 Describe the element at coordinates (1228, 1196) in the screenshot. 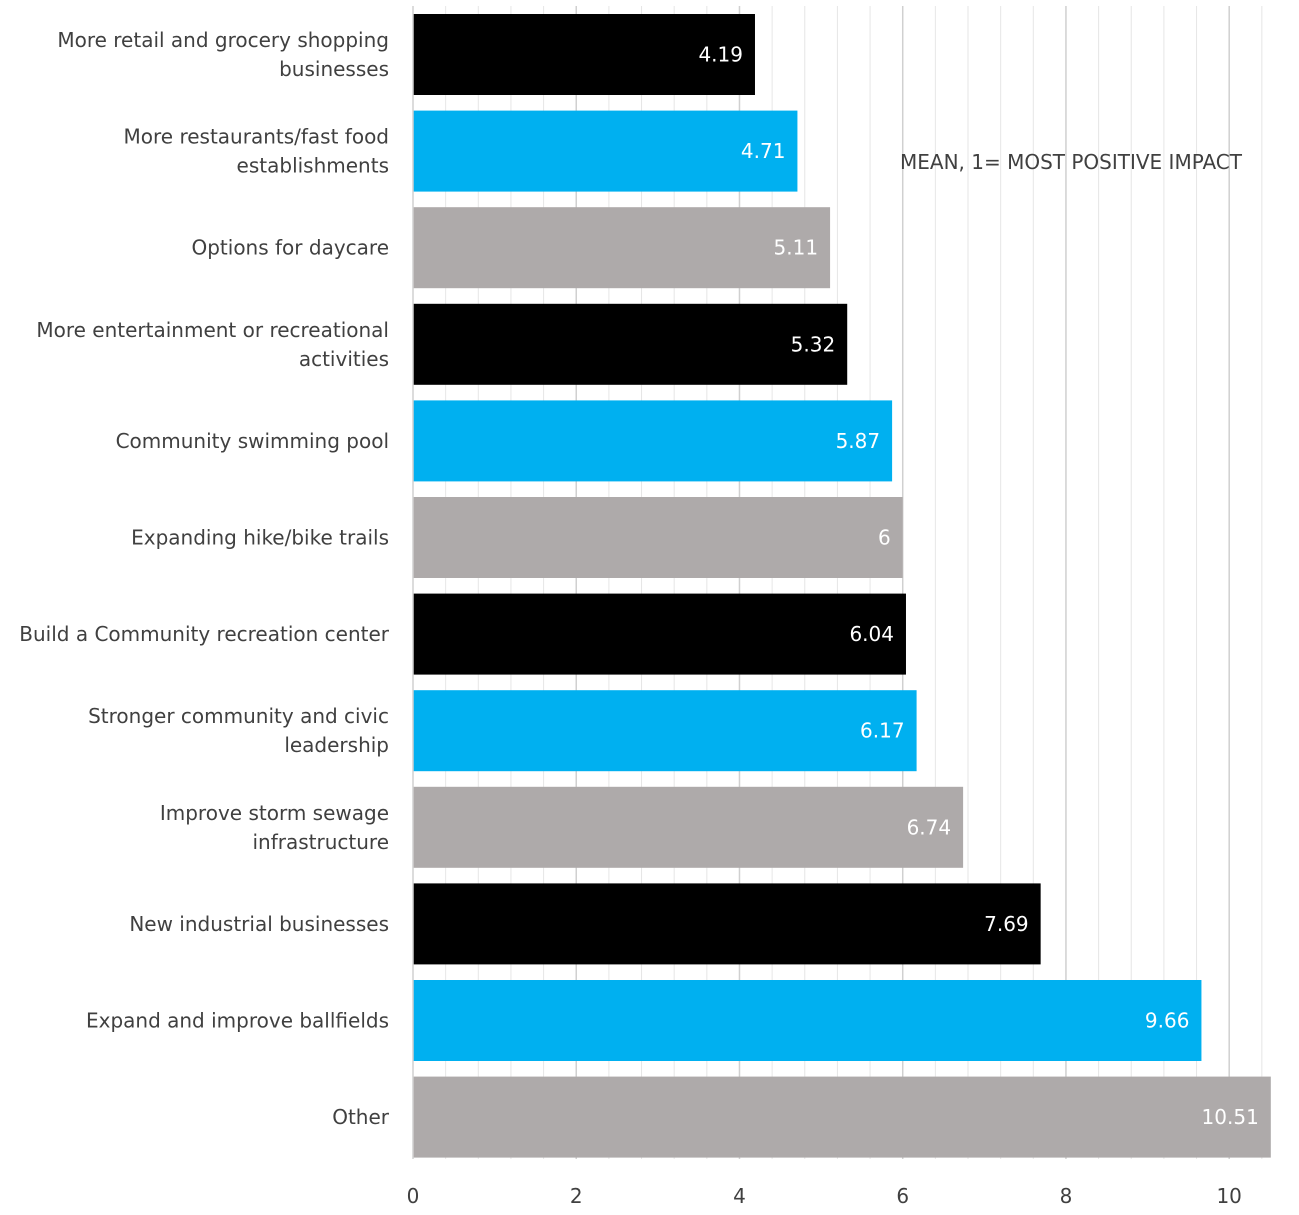

I see `x-tick-label: 10` at that location.